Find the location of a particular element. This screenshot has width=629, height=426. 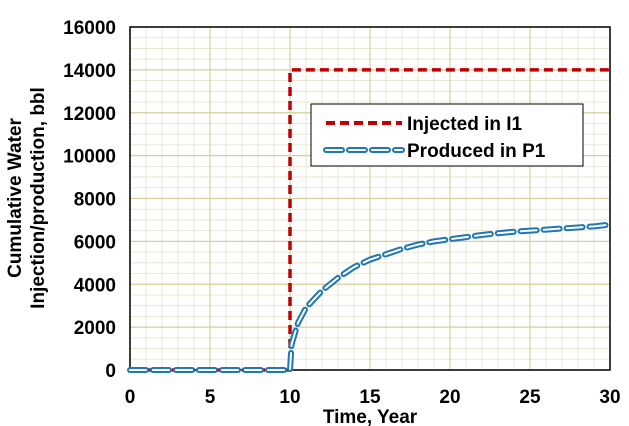

x-tick-label: 5 is located at coordinates (210, 397).